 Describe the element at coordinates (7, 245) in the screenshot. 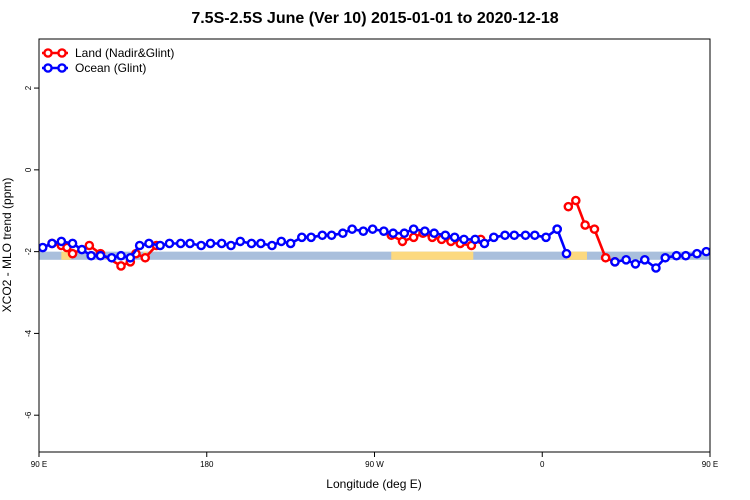

I see `y-axis-label: XCO2 - MLO trend (ppm)` at that location.